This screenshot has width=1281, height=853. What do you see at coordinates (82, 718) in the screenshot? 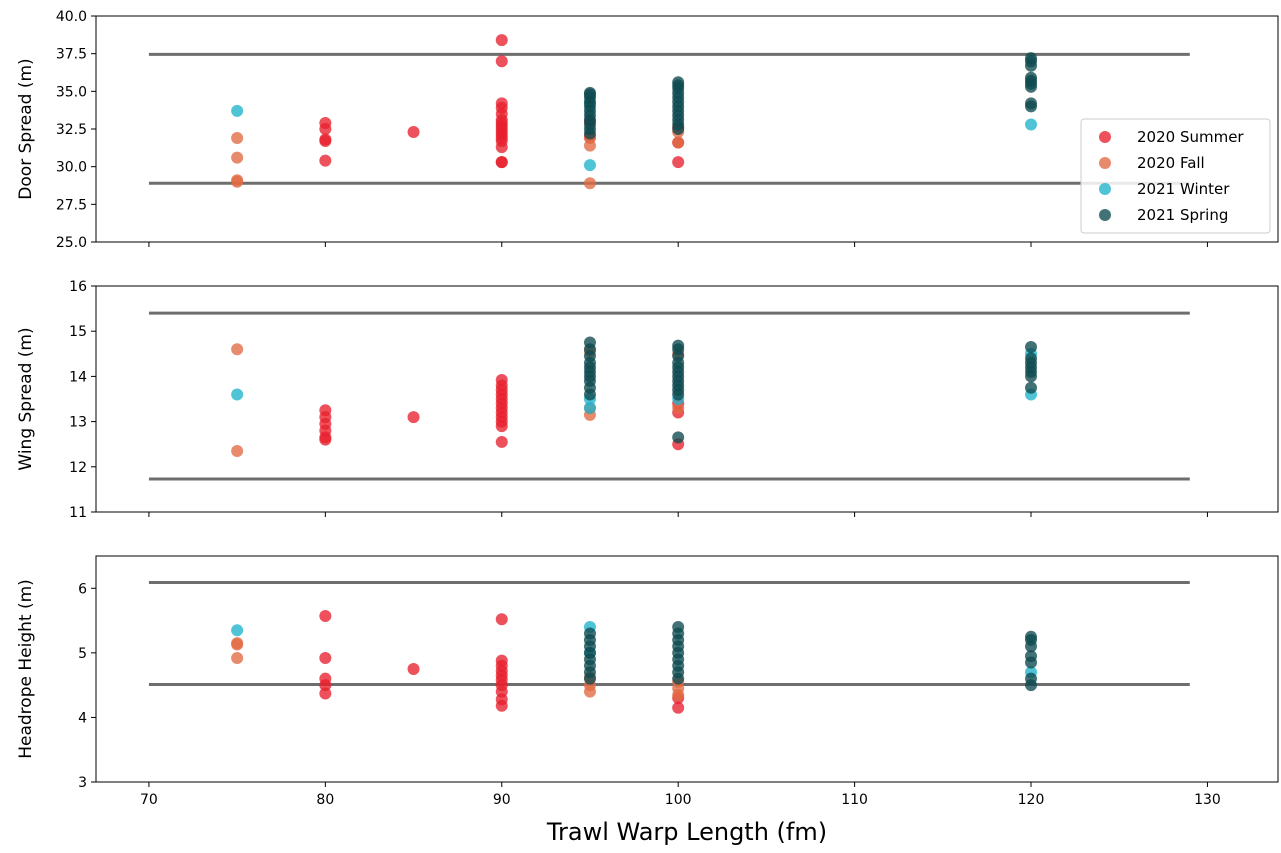
I see `y-tick-label: 4` at bounding box center [82, 718].